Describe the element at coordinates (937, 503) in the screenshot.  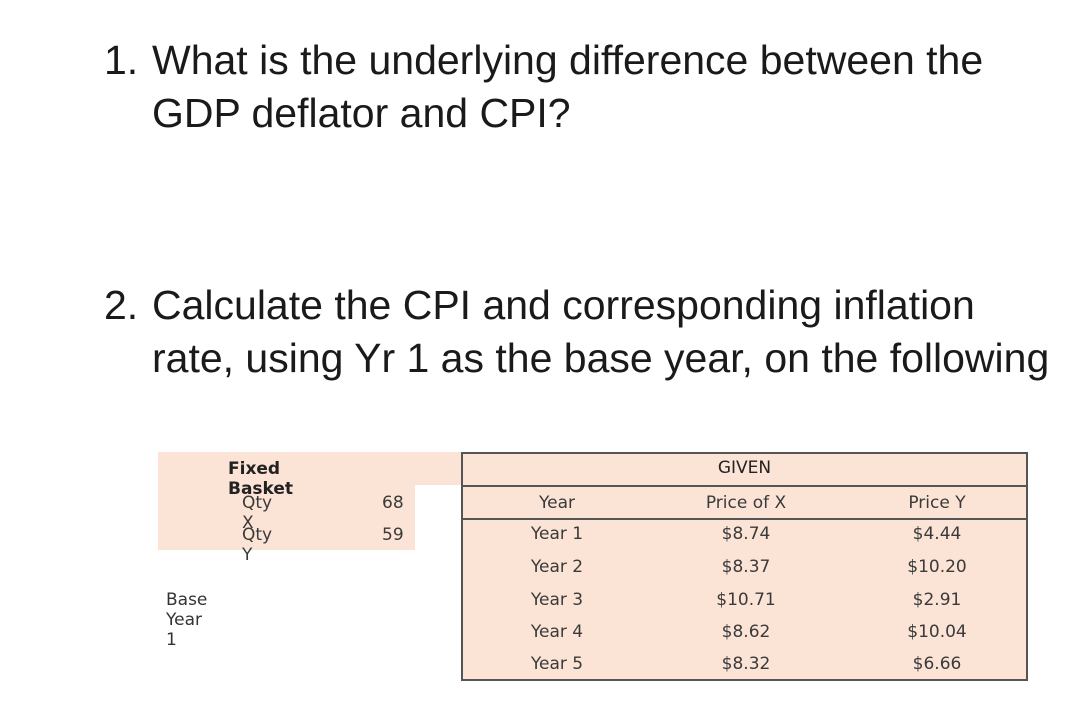
I see `header-price-y: Price Y` at that location.